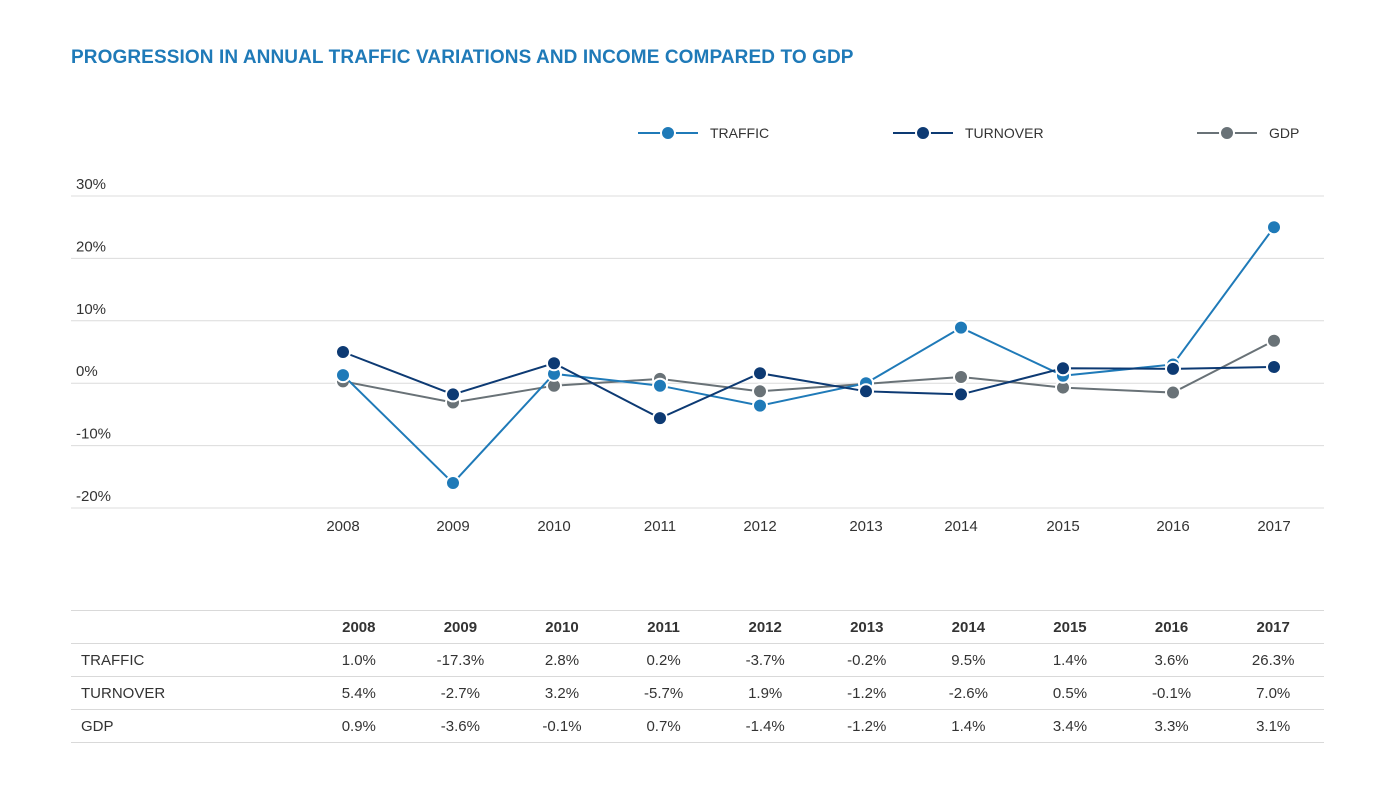 The image size is (1400, 800). What do you see at coordinates (93, 340) in the screenshot?
I see `y-axis-labels: 30% 20% 10% 0% -10% -20%` at bounding box center [93, 340].